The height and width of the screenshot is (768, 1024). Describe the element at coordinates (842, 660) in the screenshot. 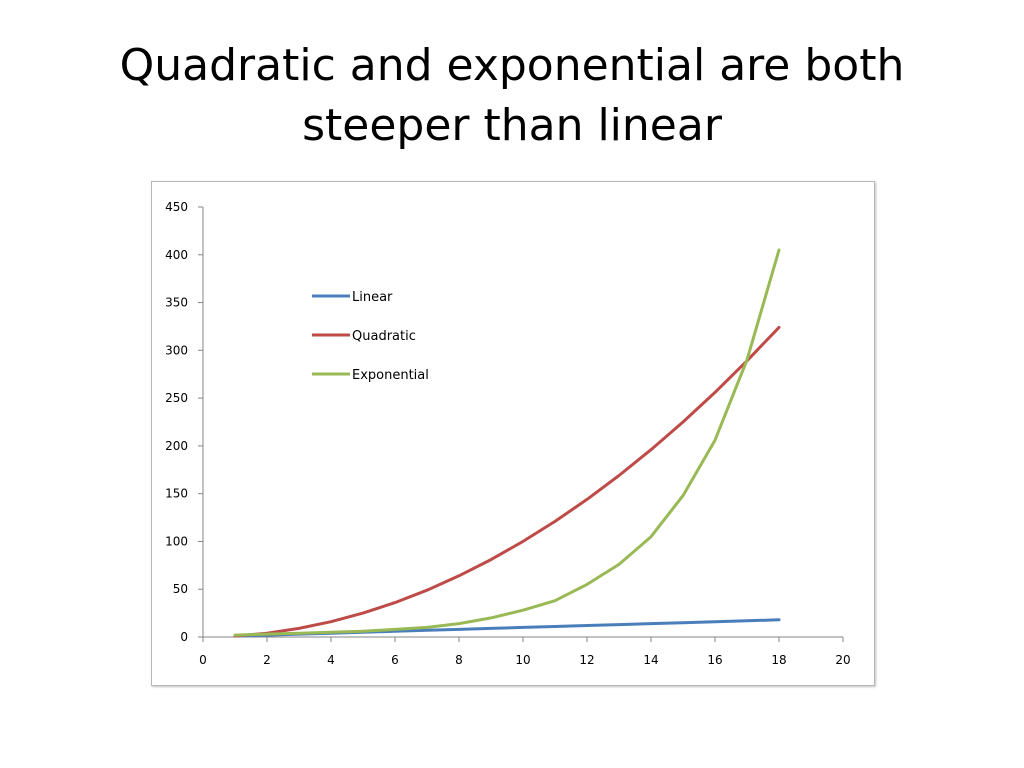

I see `x-tick-label: 20` at that location.